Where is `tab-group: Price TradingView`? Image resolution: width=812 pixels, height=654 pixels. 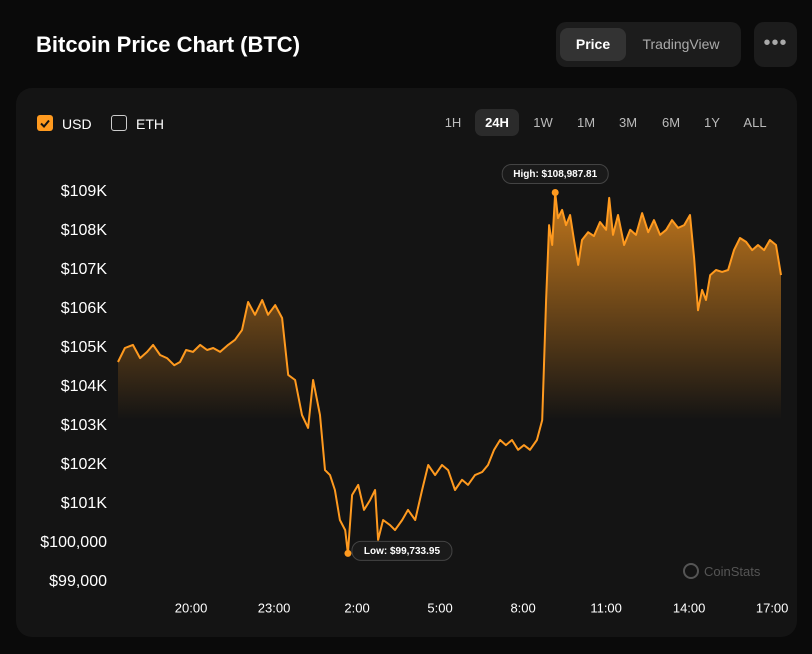
tab-group: Price TradingView is located at coordinates (648, 44).